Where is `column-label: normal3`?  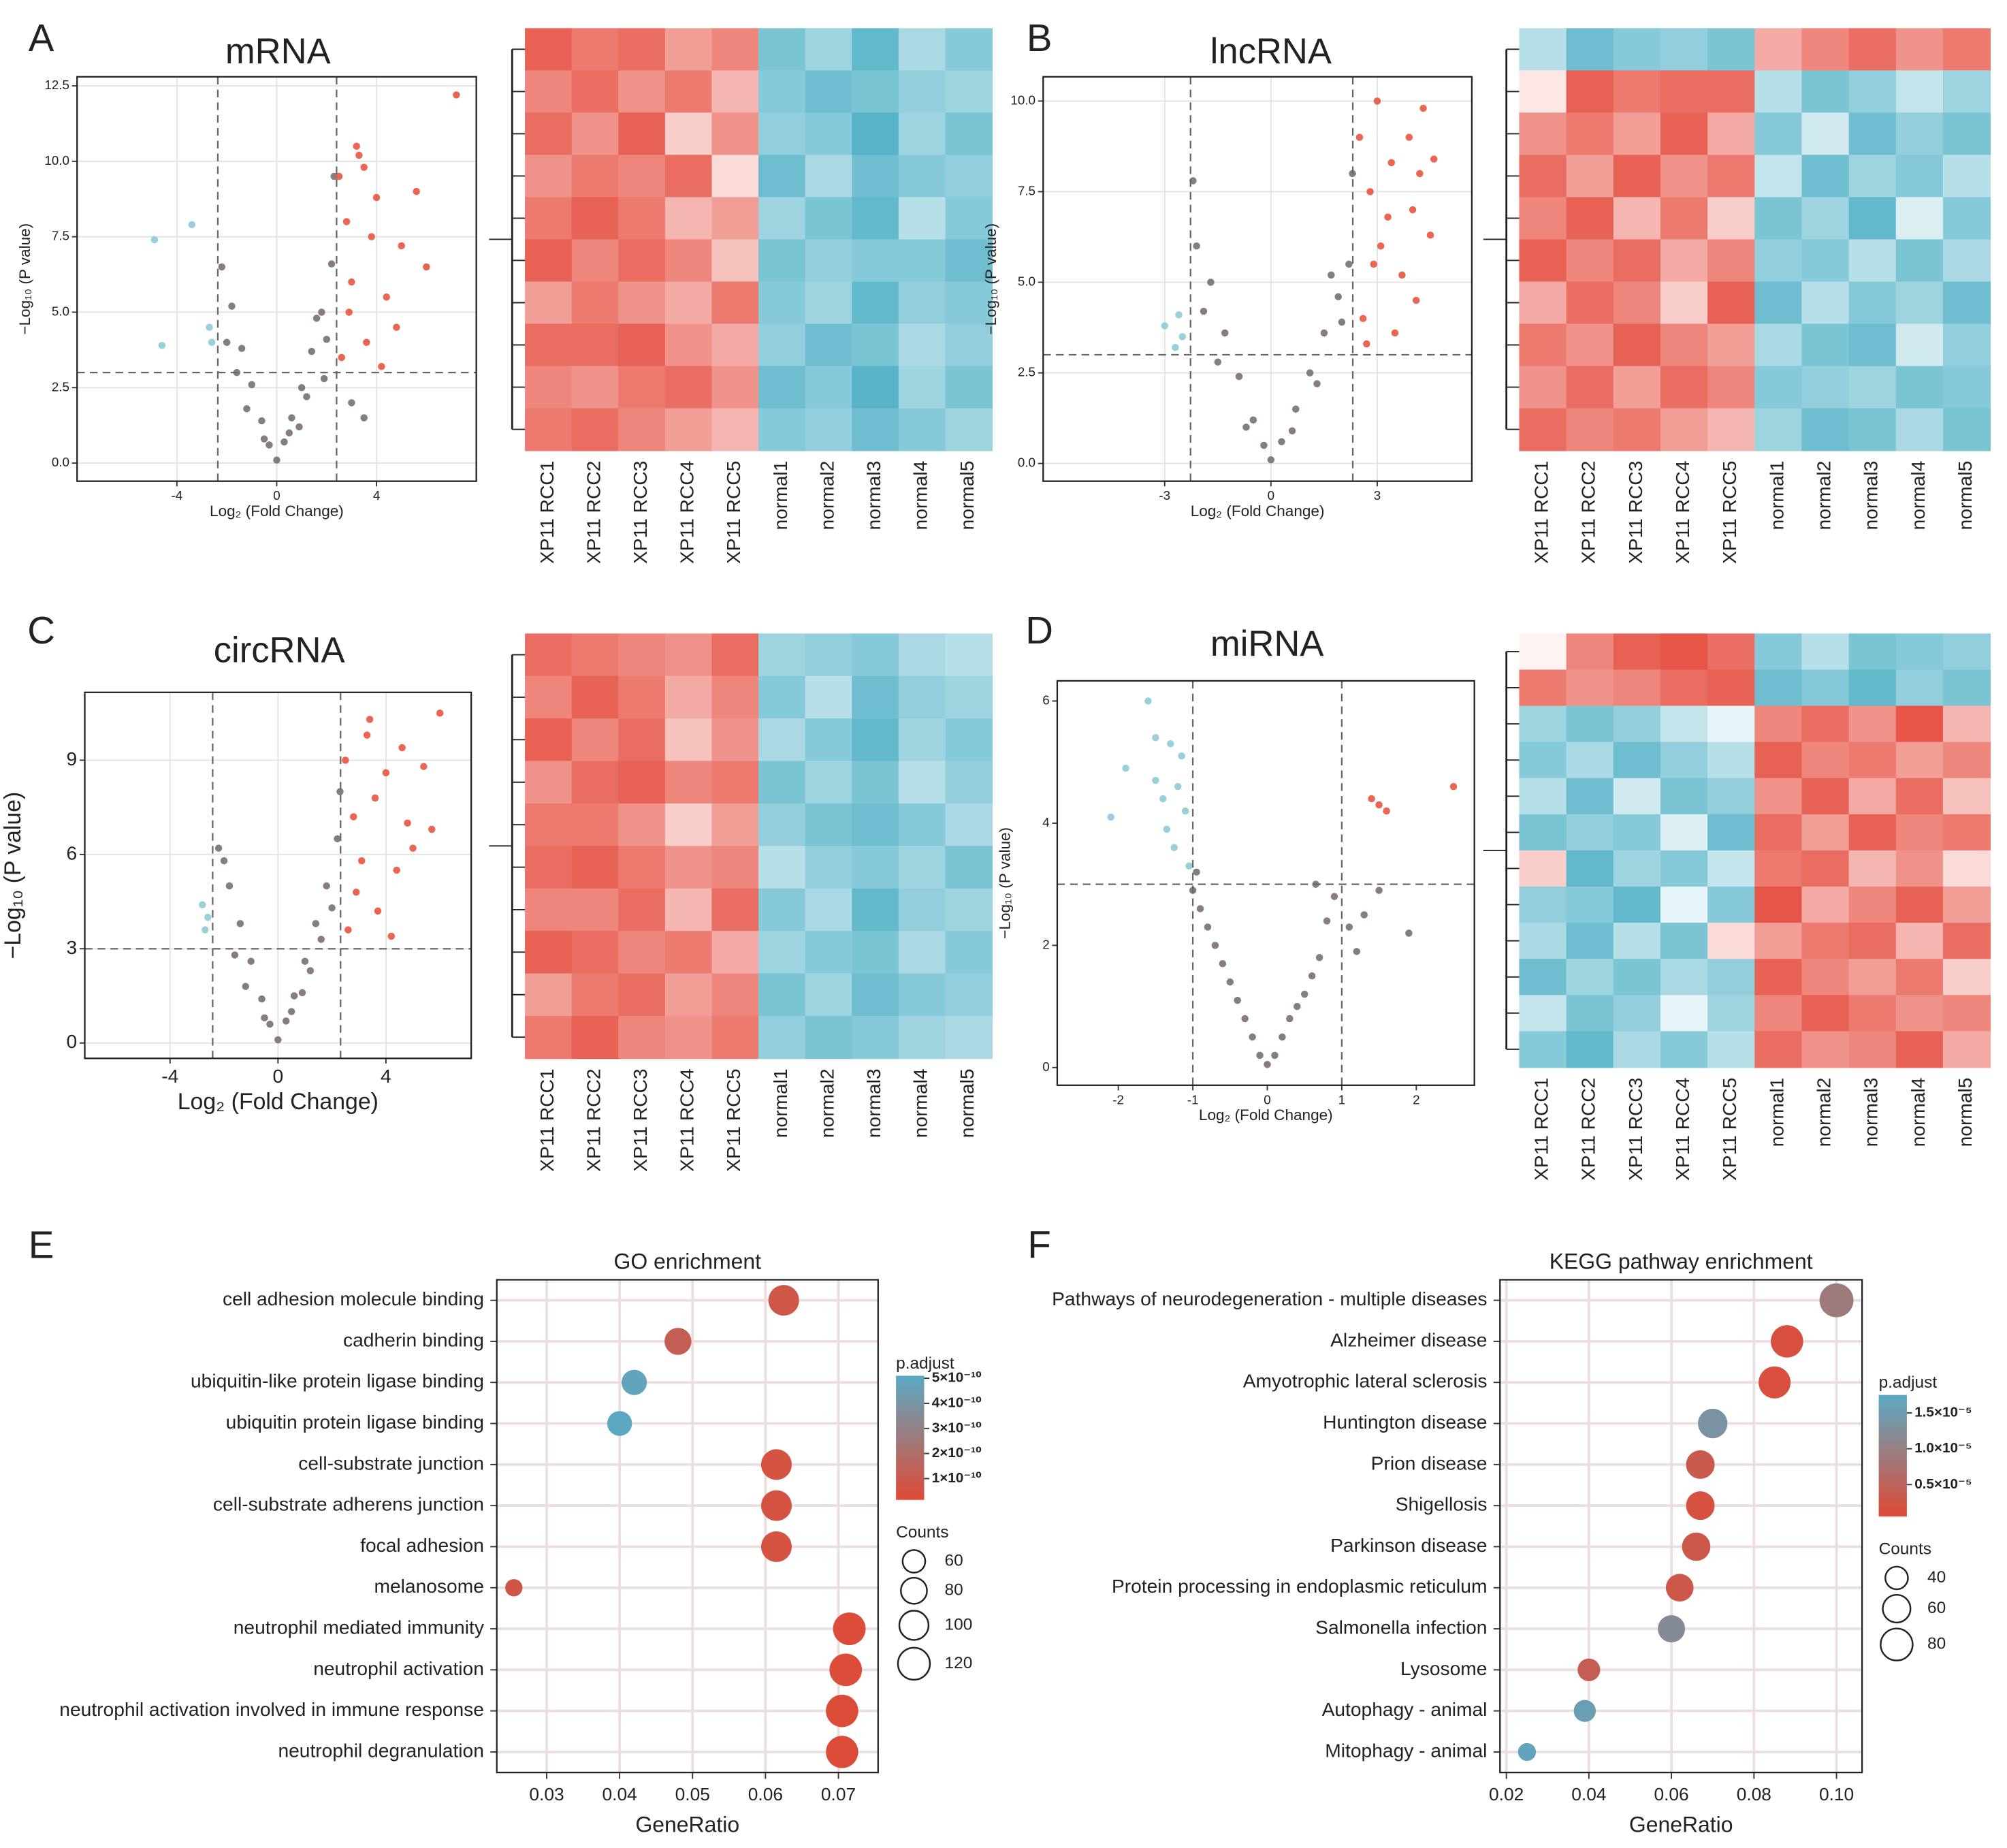
column-label: normal3 is located at coordinates (1871, 495).